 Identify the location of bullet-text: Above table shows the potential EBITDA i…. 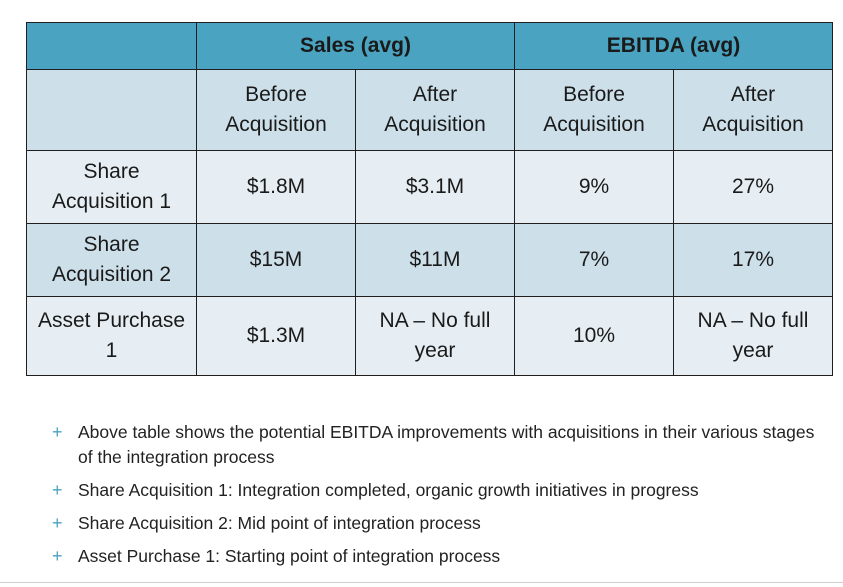
(446, 444).